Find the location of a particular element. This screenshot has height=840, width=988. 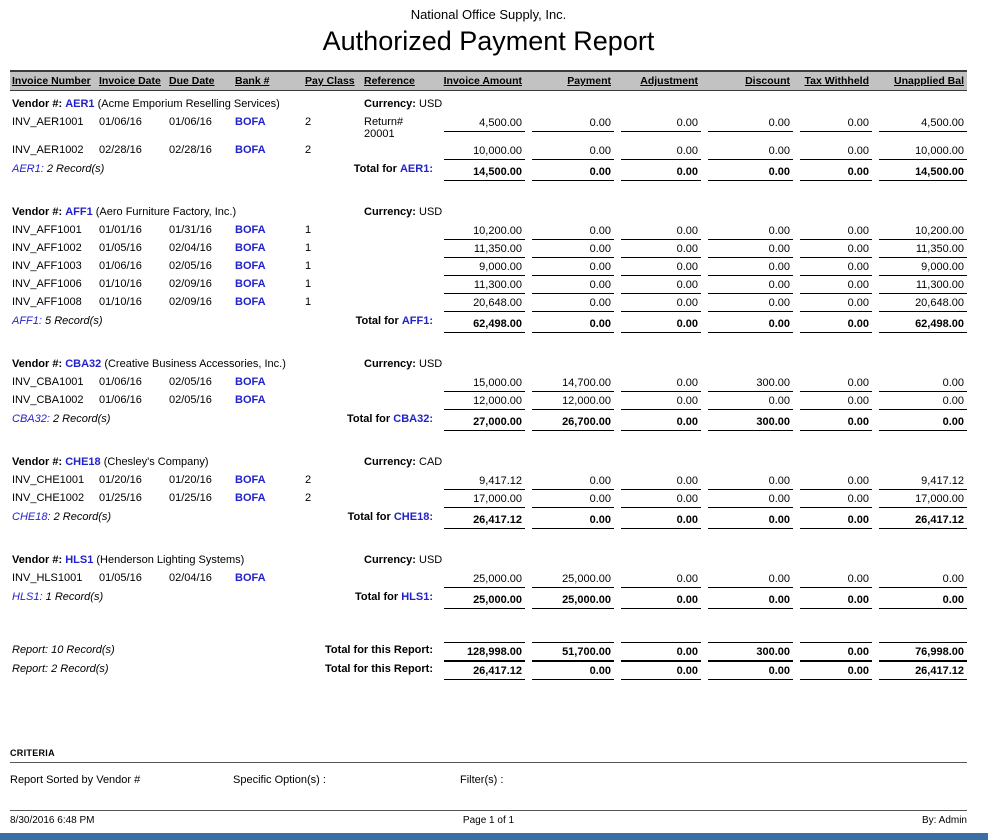

adjustment-report-total: 0.00 is located at coordinates (657, 651).